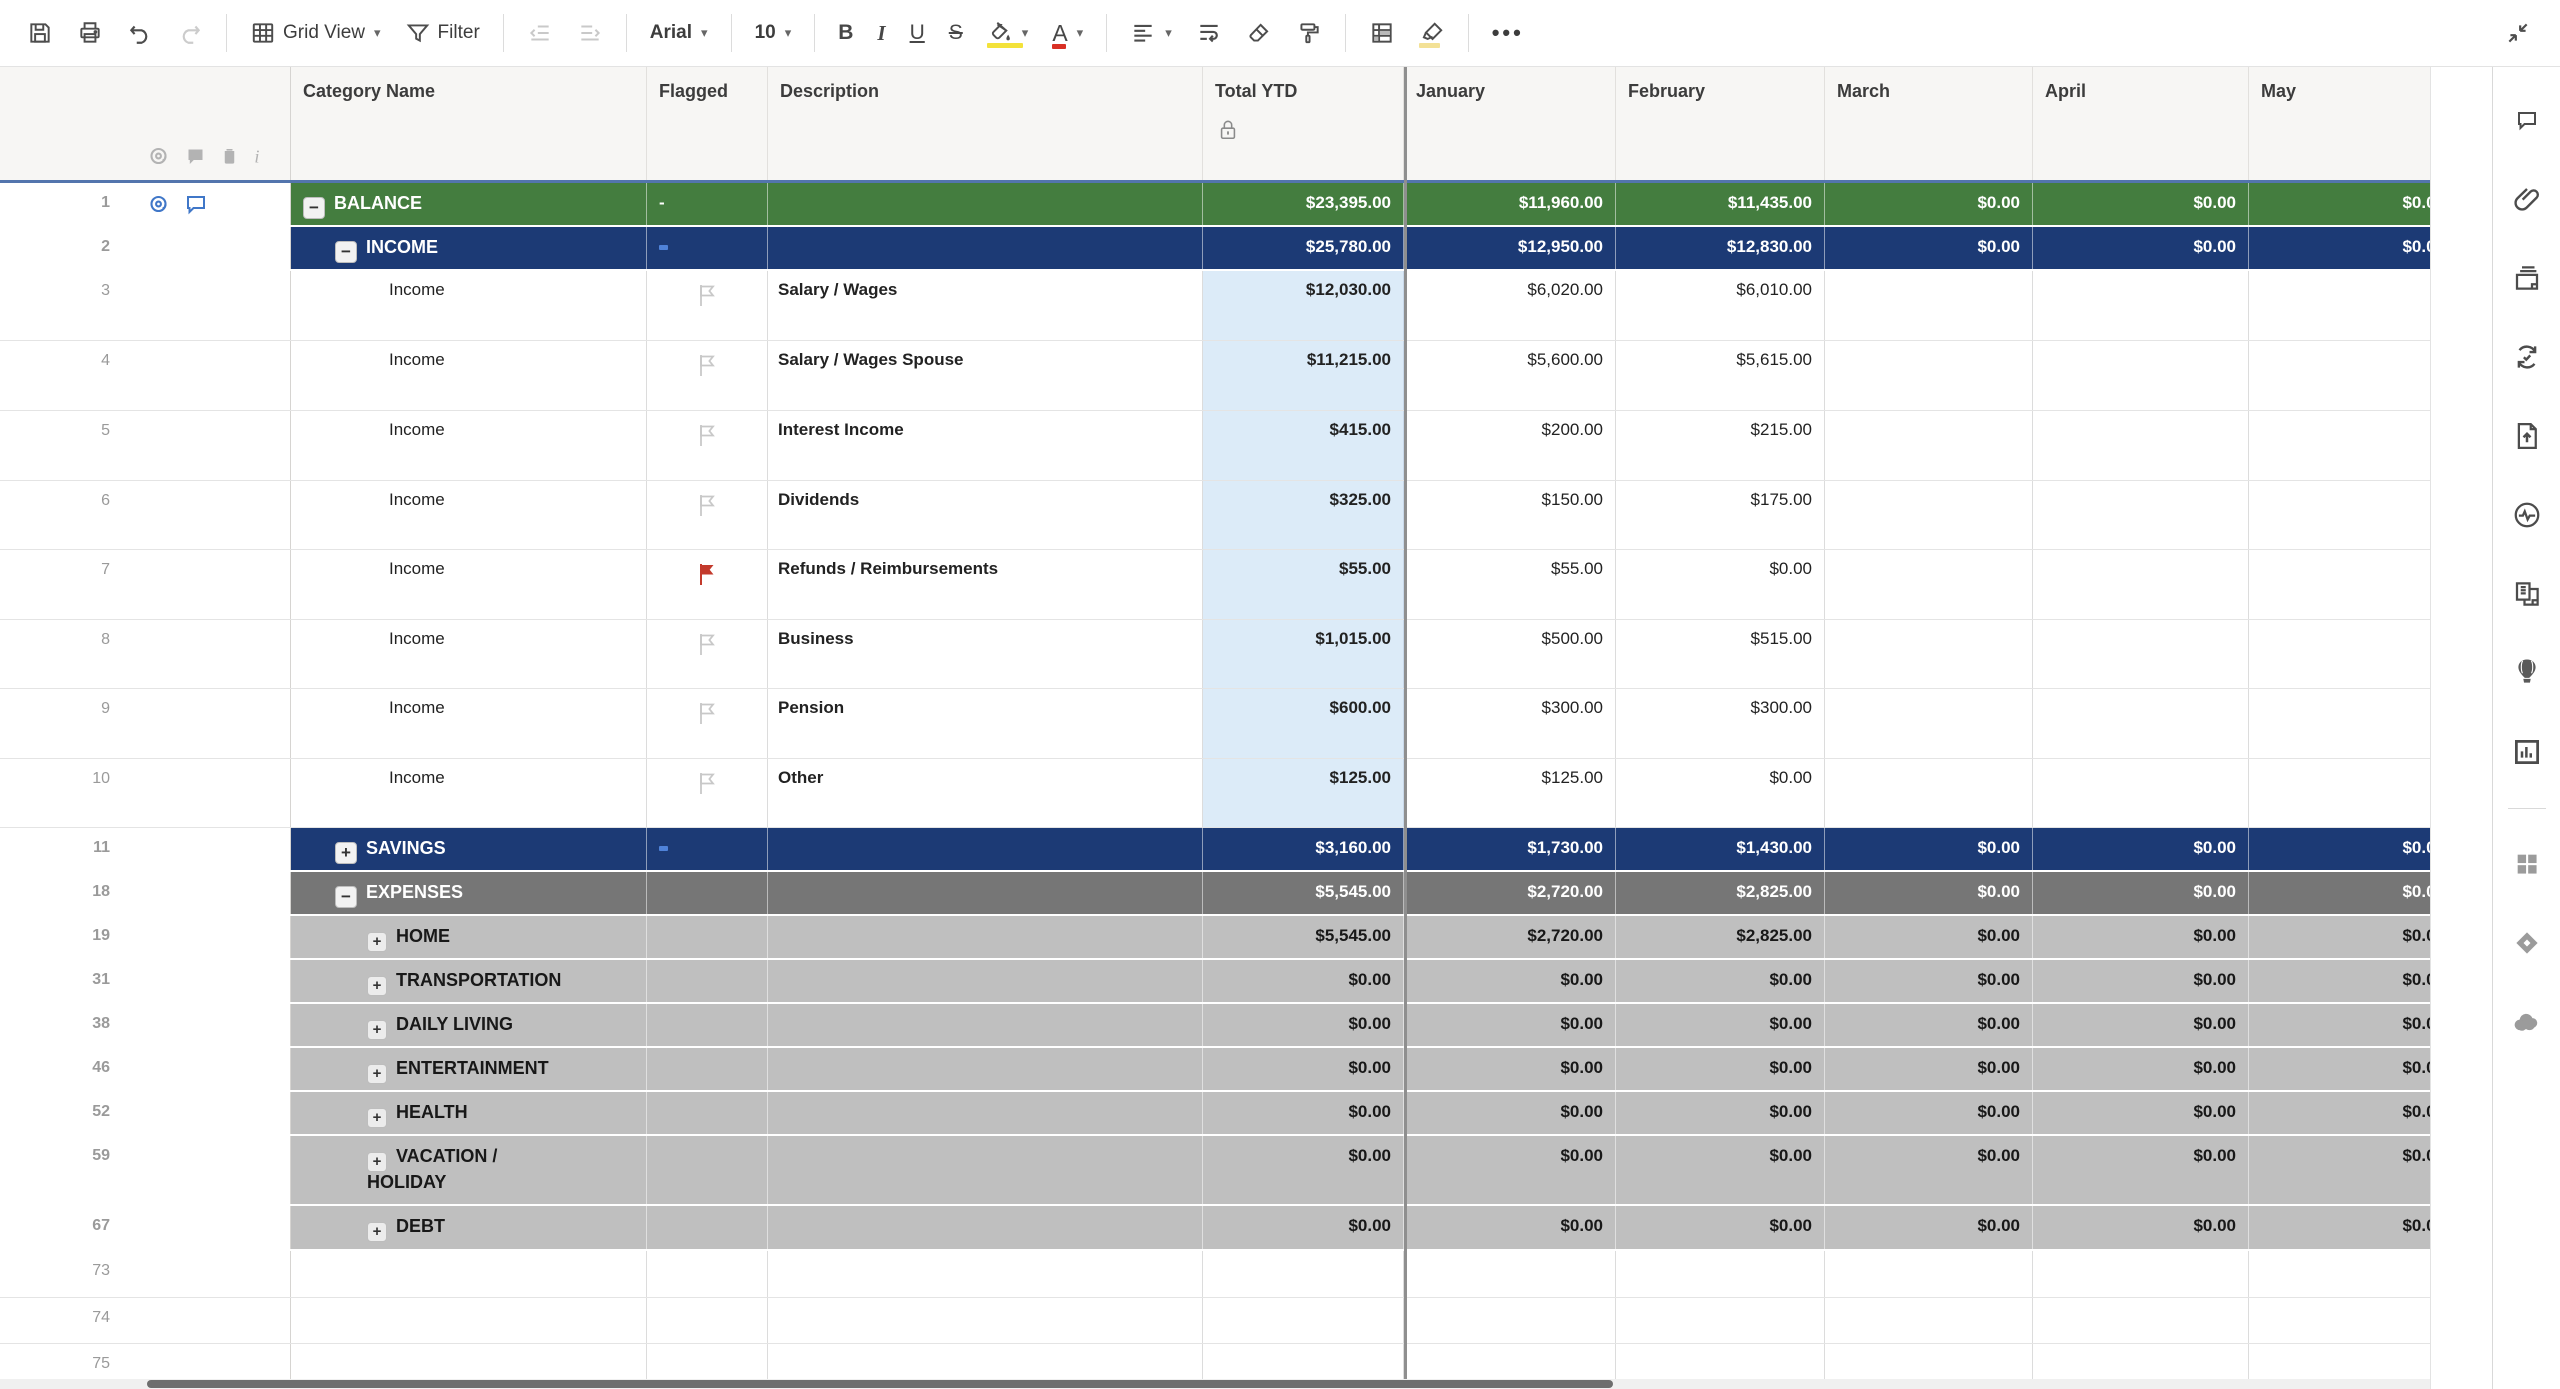  Describe the element at coordinates (1309, 33) in the screenshot. I see `format-painter-button` at that location.